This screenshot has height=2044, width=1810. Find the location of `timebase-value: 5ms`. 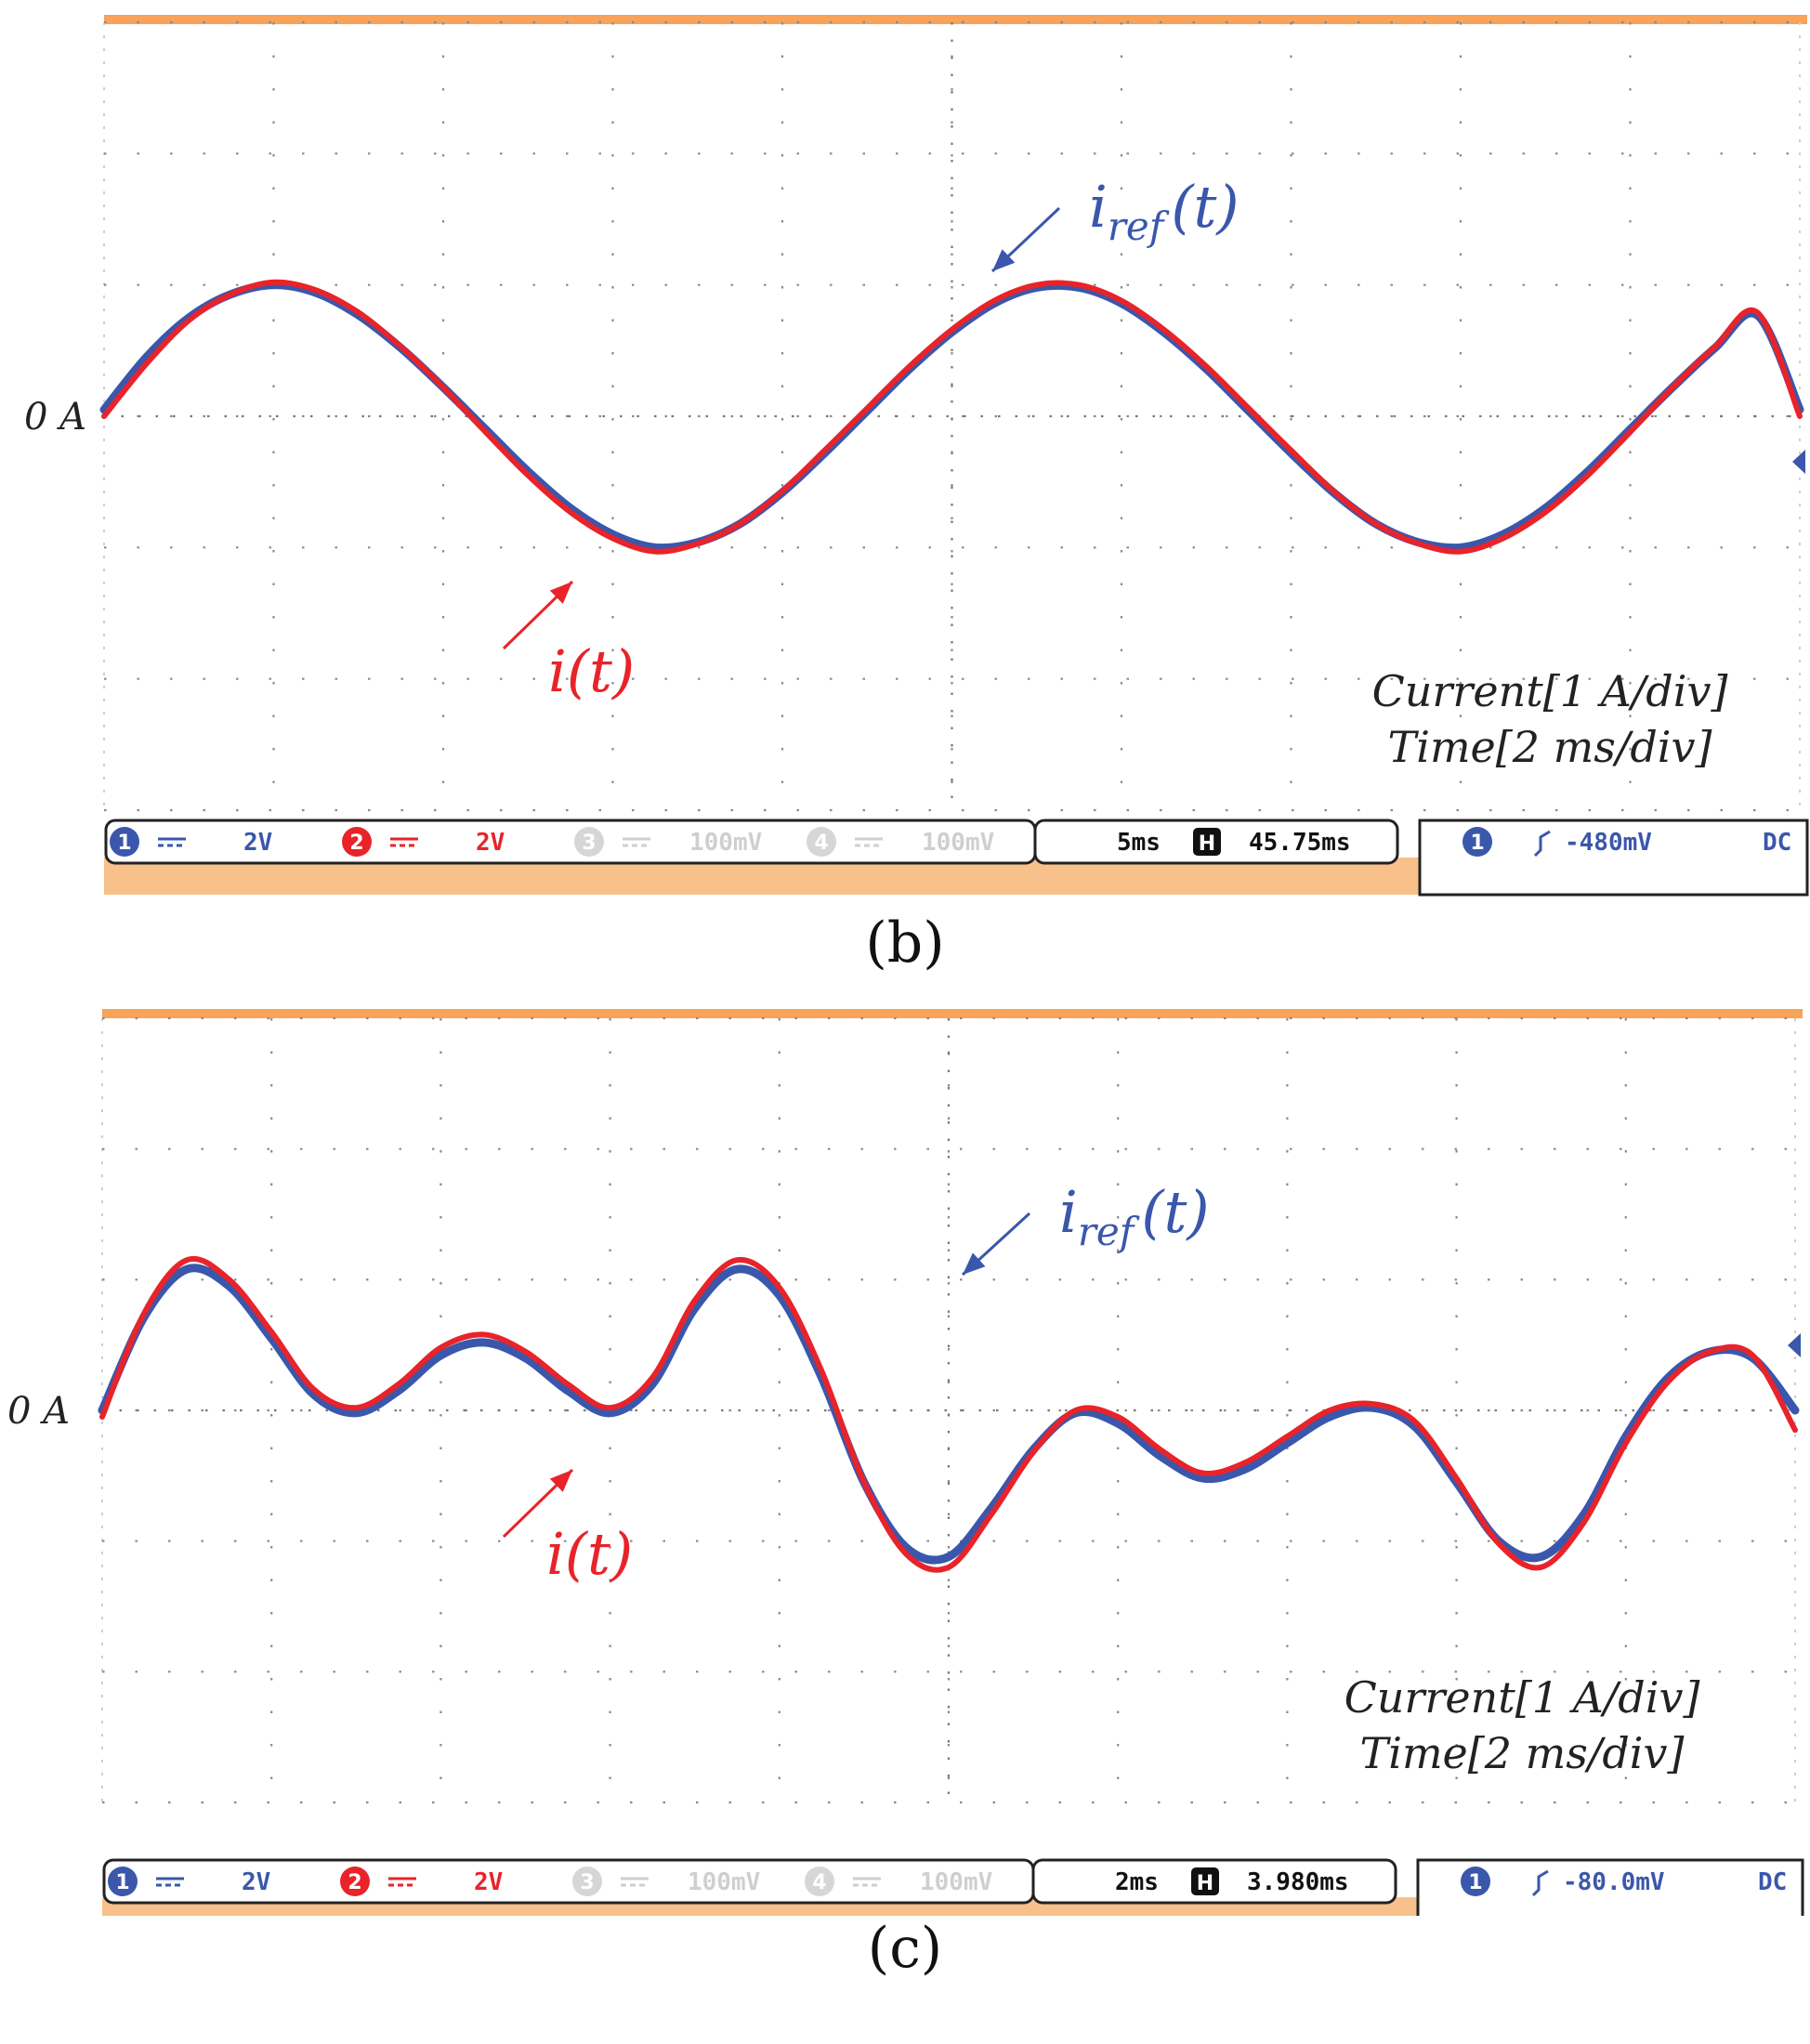

timebase-value: 5ms is located at coordinates (1139, 843).